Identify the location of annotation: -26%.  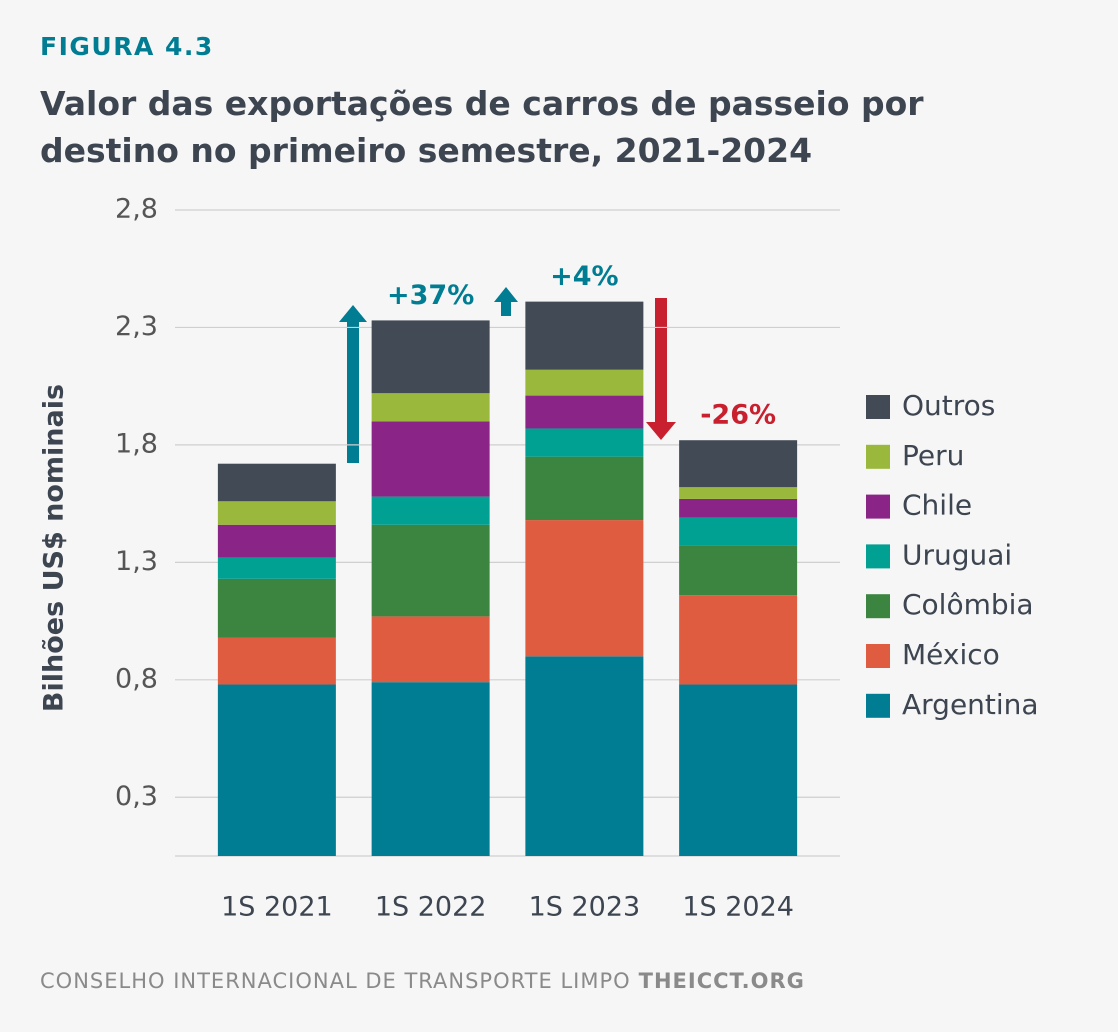
(738, 415).